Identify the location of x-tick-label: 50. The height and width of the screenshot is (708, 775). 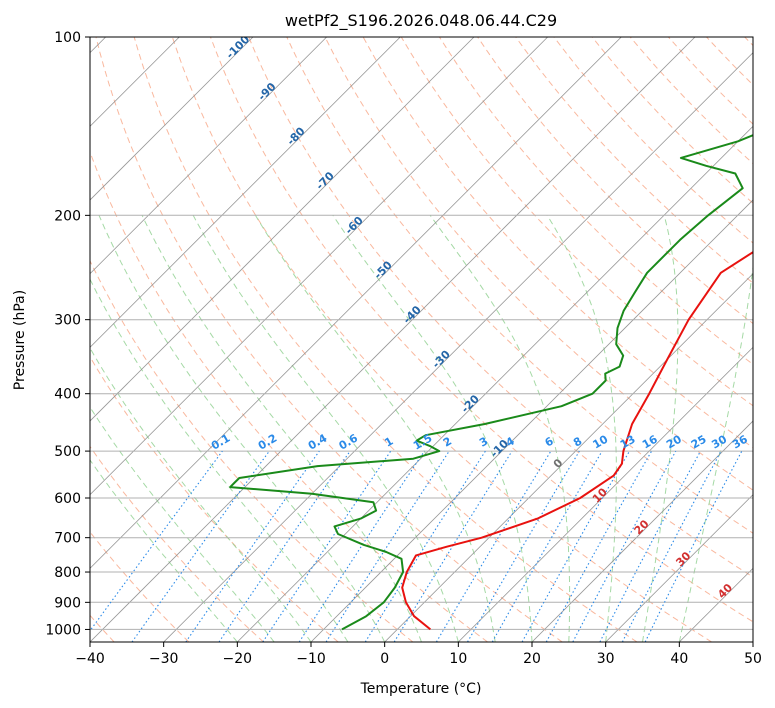
(753, 659).